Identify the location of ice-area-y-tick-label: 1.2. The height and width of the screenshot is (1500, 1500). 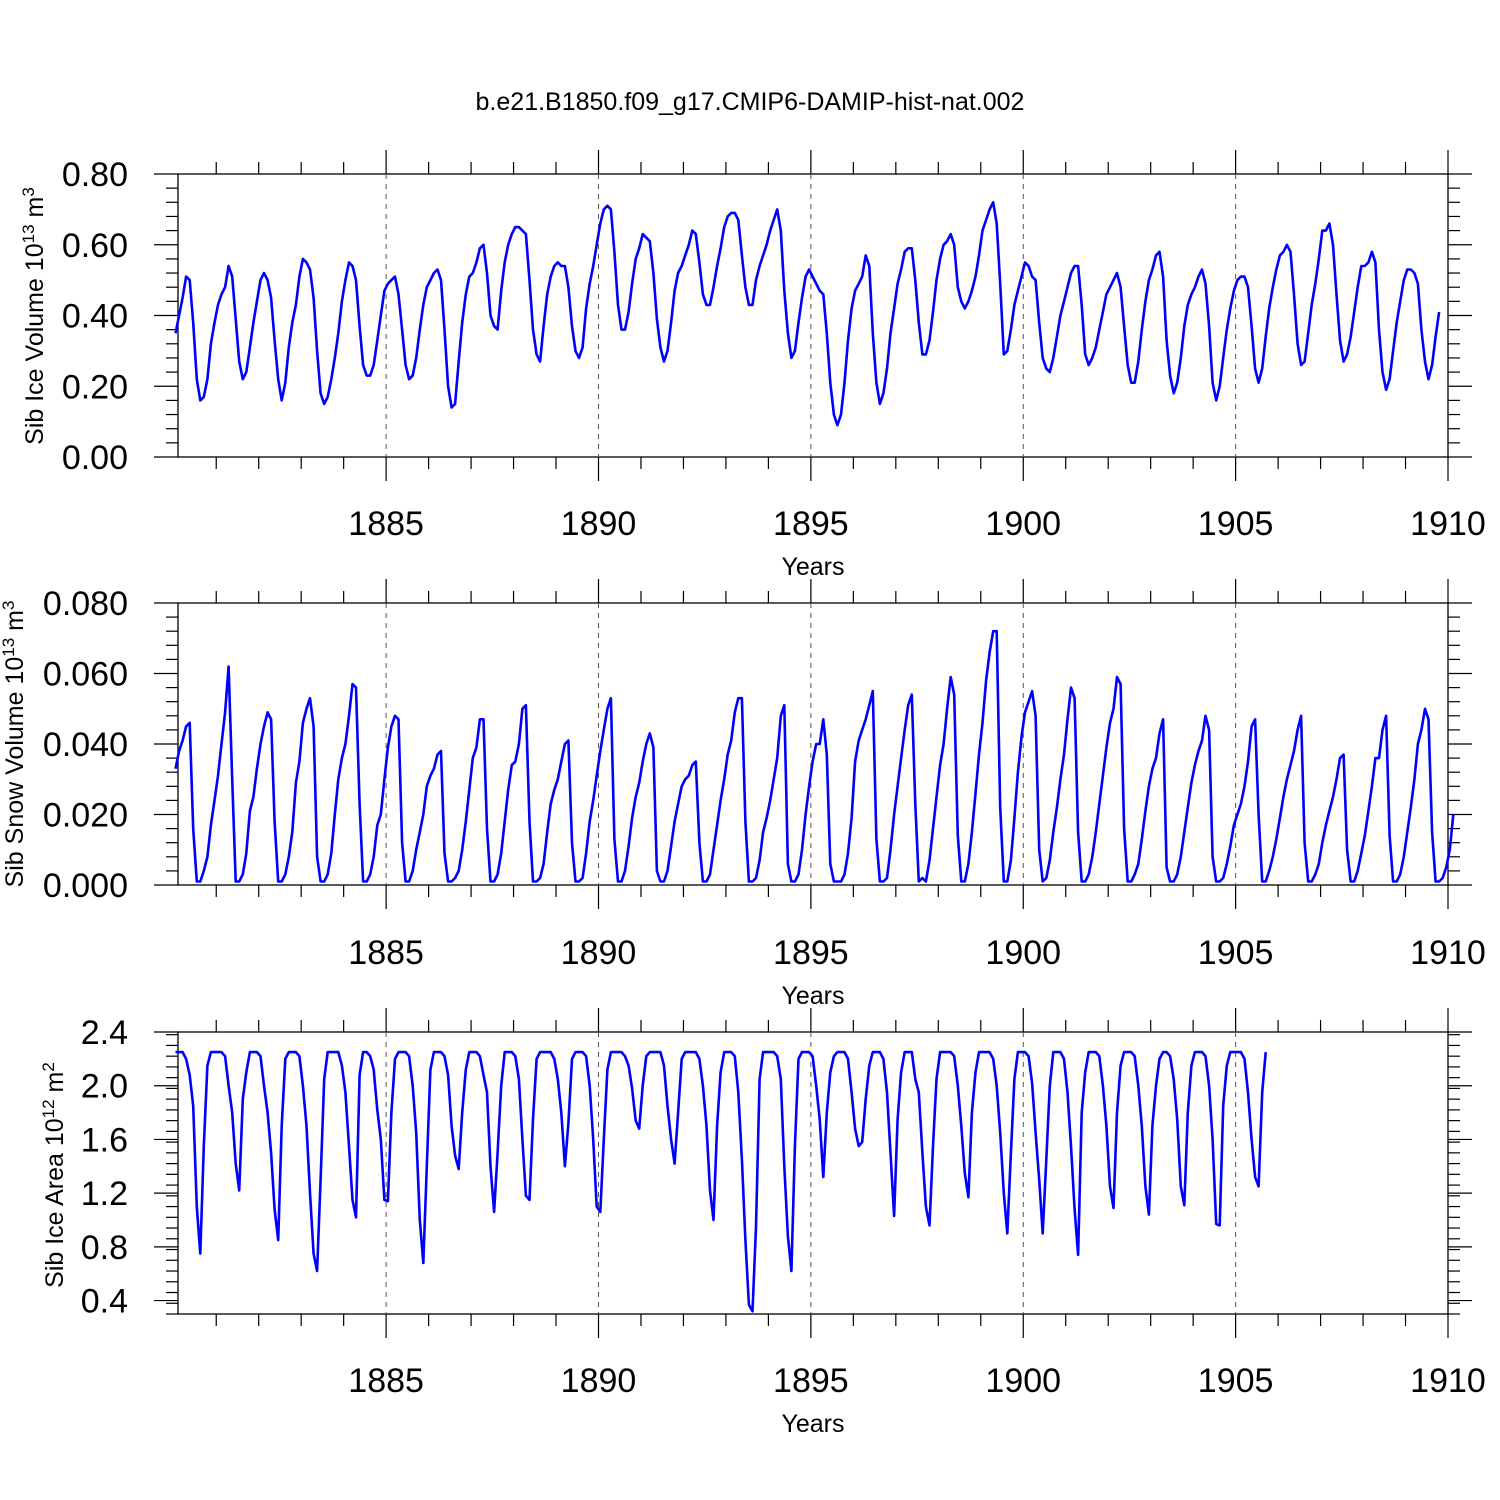
(104, 1194).